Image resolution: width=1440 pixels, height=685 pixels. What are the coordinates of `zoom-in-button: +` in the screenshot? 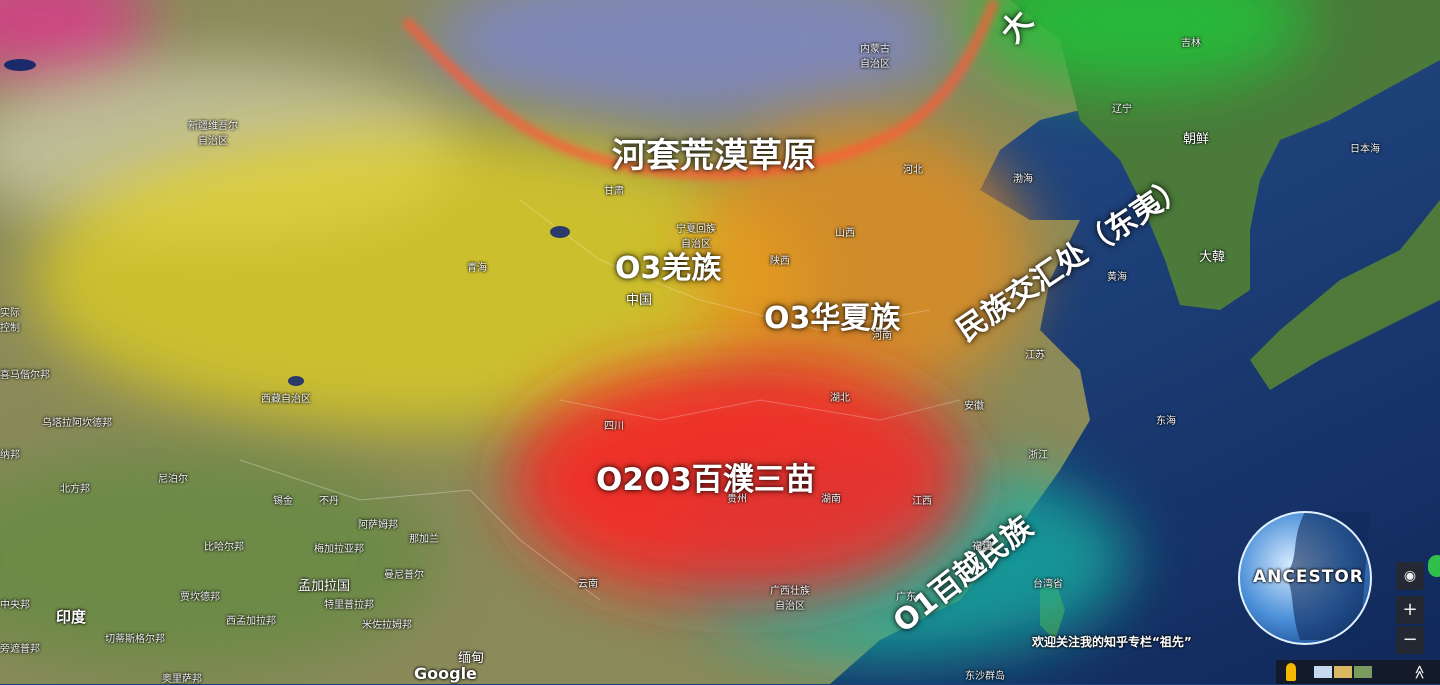 It's located at (1410, 610).